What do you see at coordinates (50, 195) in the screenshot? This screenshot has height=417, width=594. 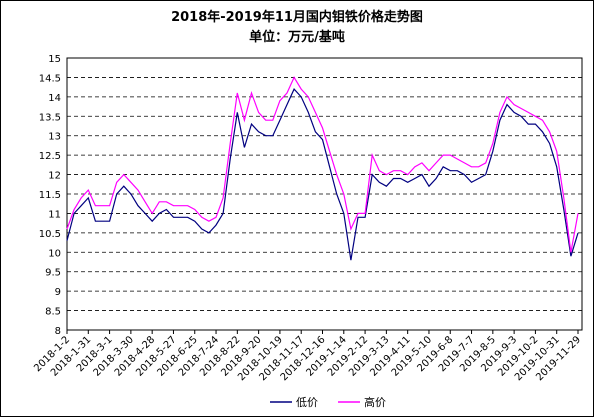 I see `y-tick-label: 11.5` at bounding box center [50, 195].